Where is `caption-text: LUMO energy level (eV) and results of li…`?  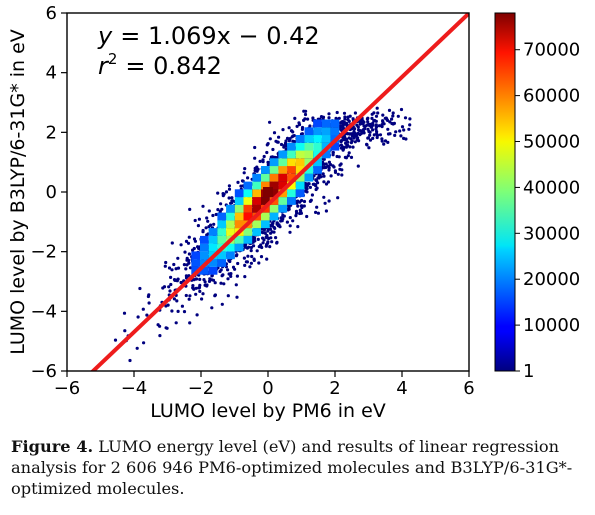 caption-text: LUMO energy level (eV) and results of li… is located at coordinates (292, 467).